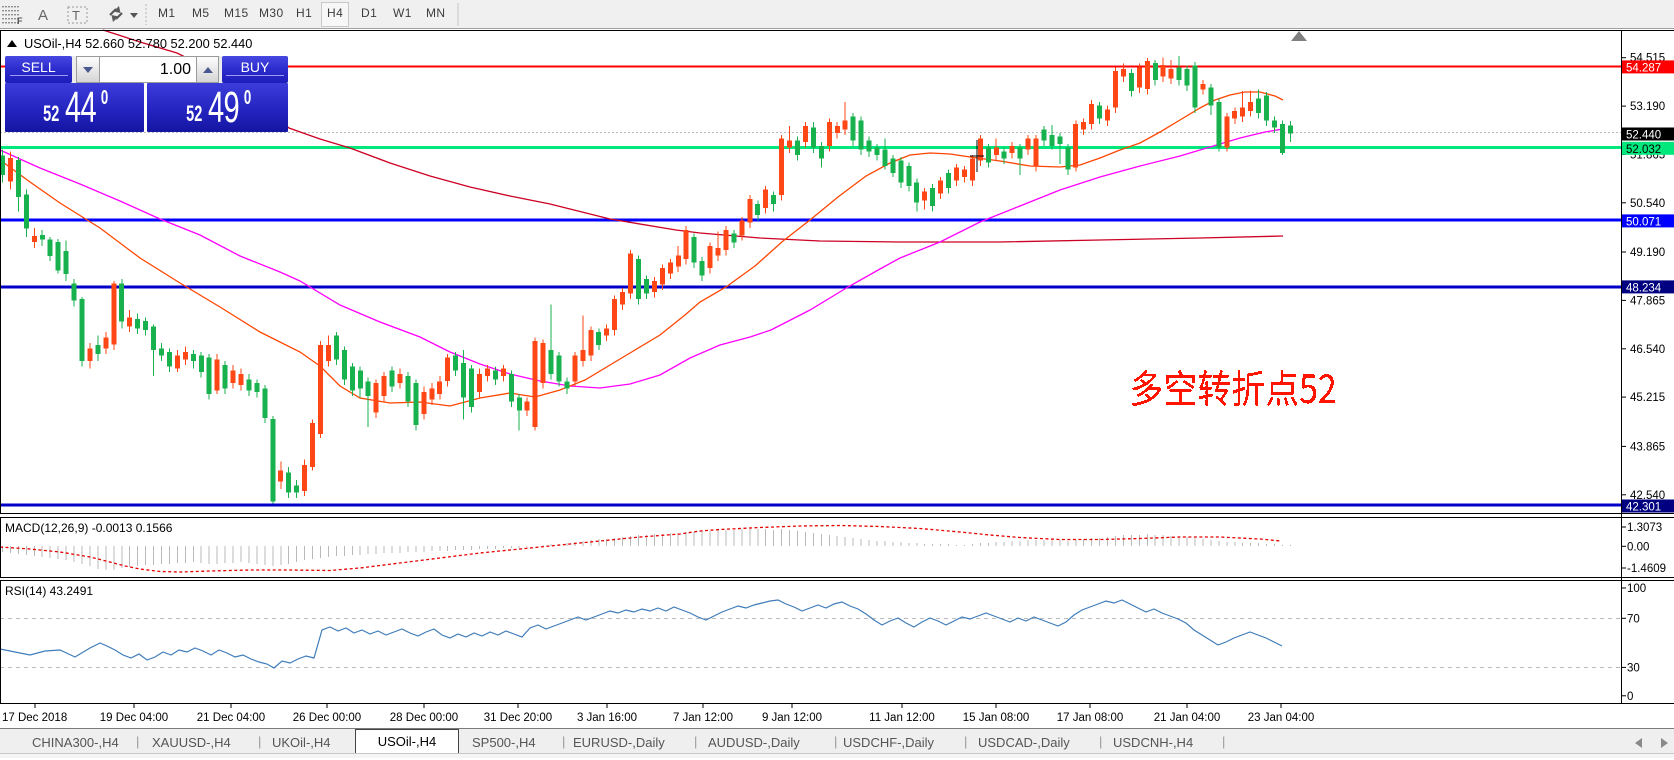  Describe the element at coordinates (1281, 718) in the screenshot. I see `svg-text: 23 Jan 04:00` at that location.